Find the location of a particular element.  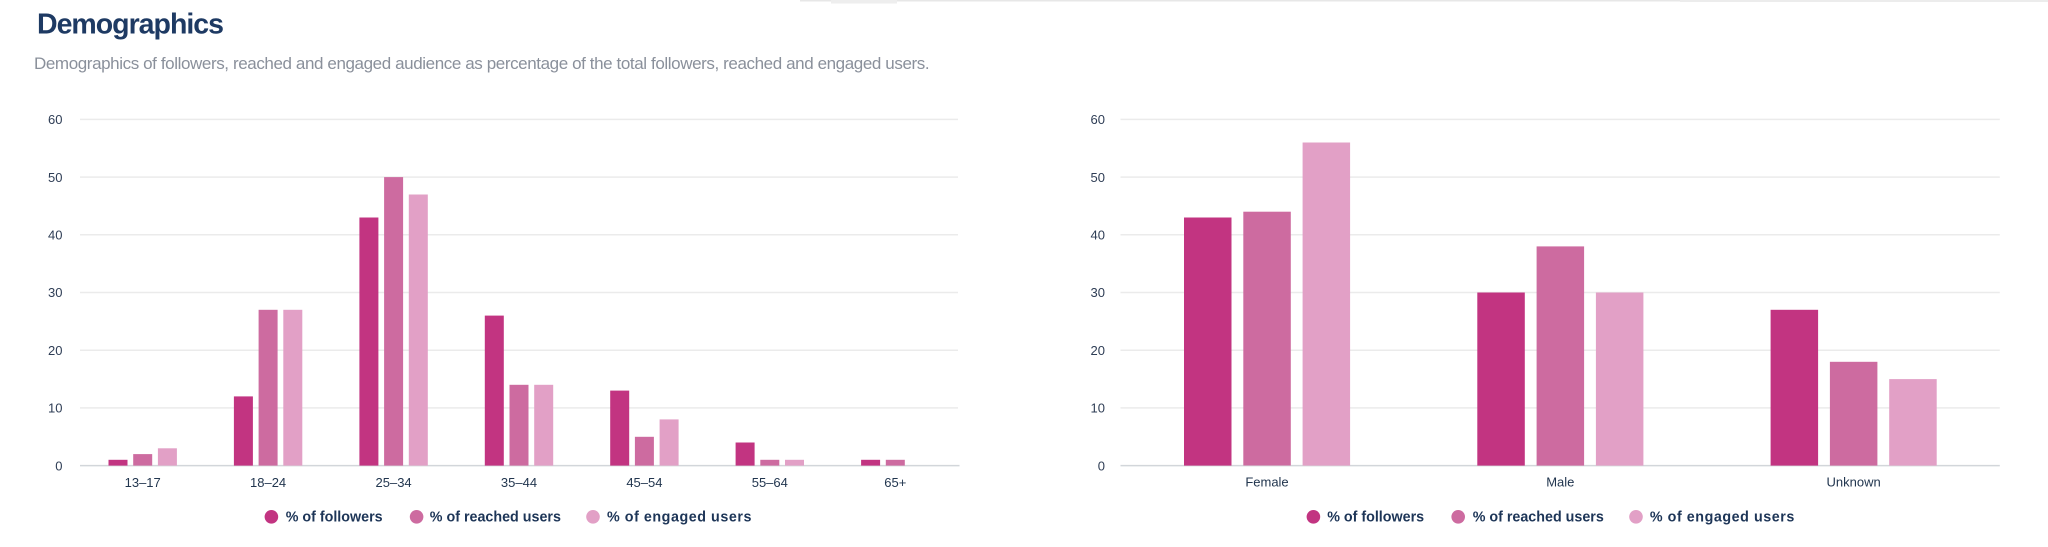

svg-text: 35–44 is located at coordinates (519, 482).